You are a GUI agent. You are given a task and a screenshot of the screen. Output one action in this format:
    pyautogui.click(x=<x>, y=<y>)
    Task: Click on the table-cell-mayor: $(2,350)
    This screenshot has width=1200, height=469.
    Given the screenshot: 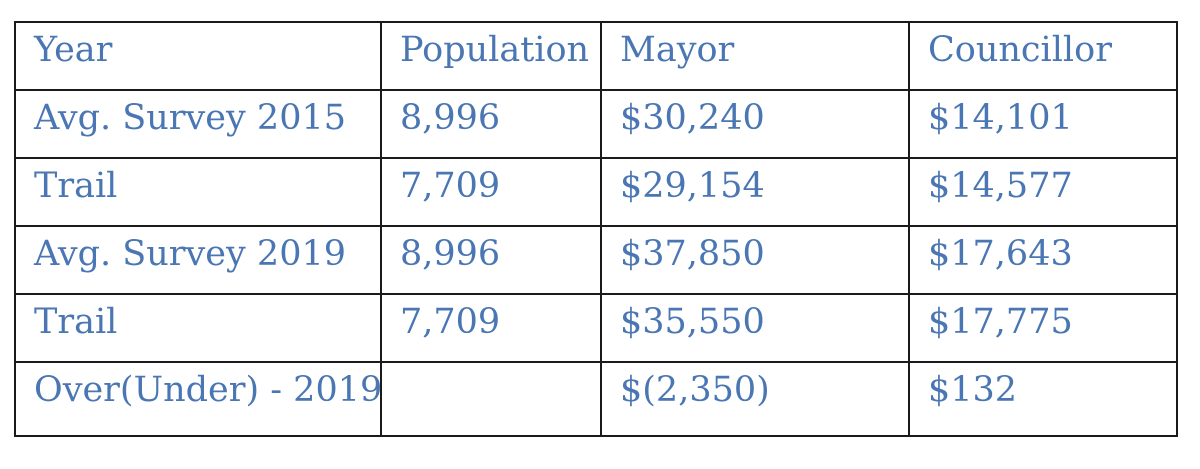 What is the action you would take?
    pyautogui.click(x=755, y=399)
    